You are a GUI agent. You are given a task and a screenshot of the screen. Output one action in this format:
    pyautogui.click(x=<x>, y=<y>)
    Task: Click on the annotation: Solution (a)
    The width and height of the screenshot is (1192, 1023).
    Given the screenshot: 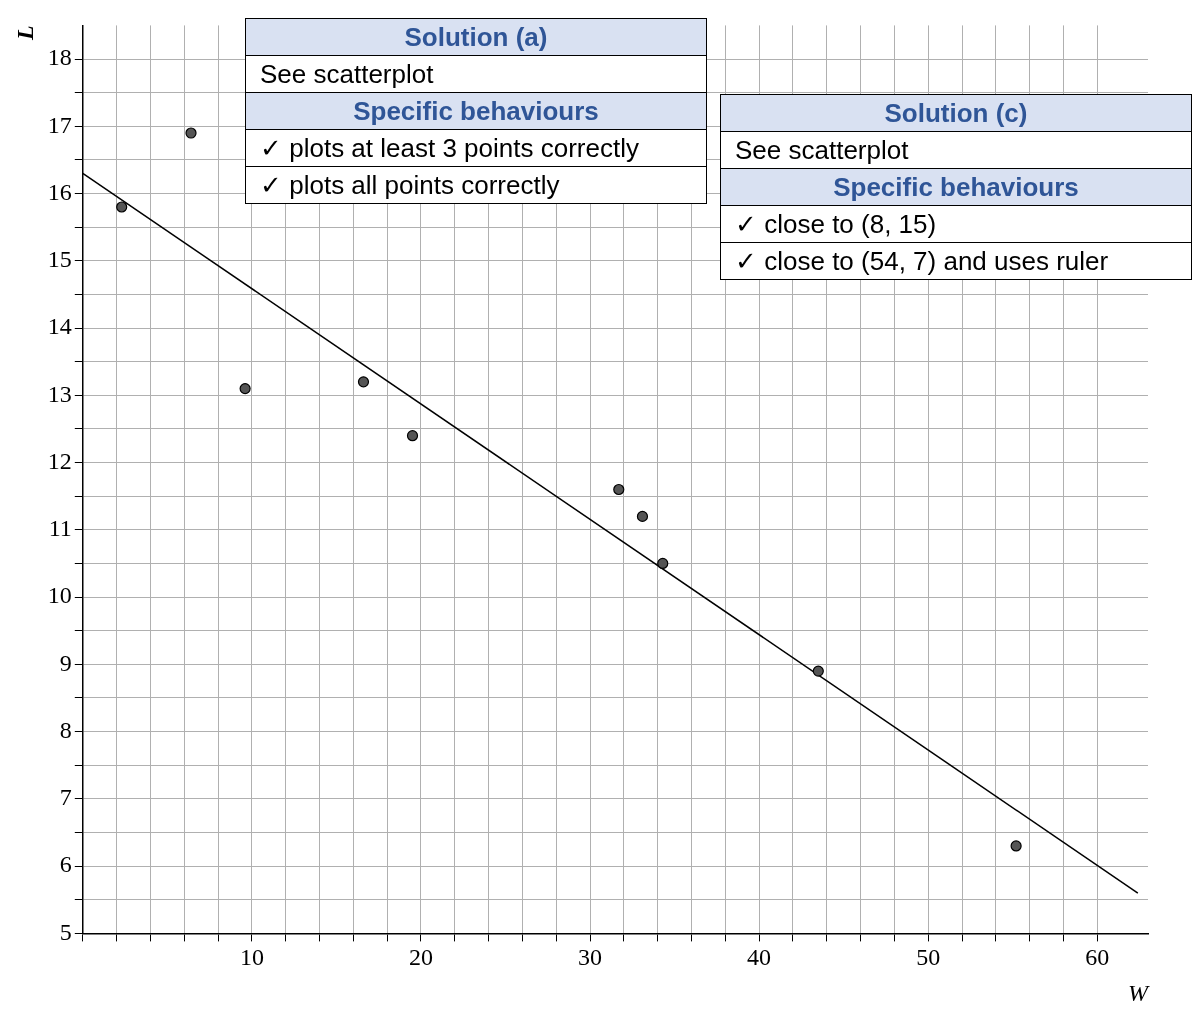 What is the action you would take?
    pyautogui.click(x=476, y=37)
    